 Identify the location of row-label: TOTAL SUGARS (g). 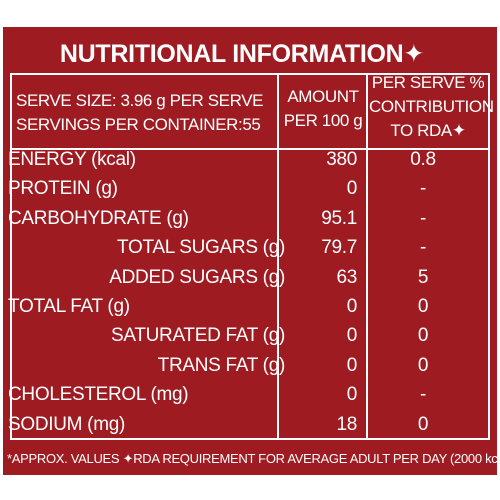
(201, 248).